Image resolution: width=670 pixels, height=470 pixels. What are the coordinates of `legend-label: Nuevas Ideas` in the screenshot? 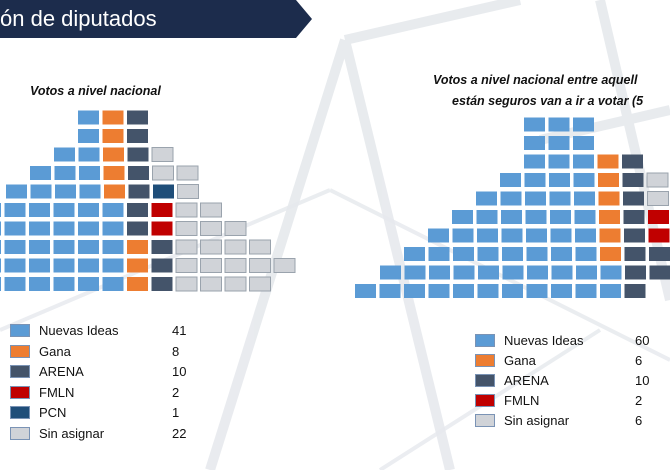 It's located at (544, 340).